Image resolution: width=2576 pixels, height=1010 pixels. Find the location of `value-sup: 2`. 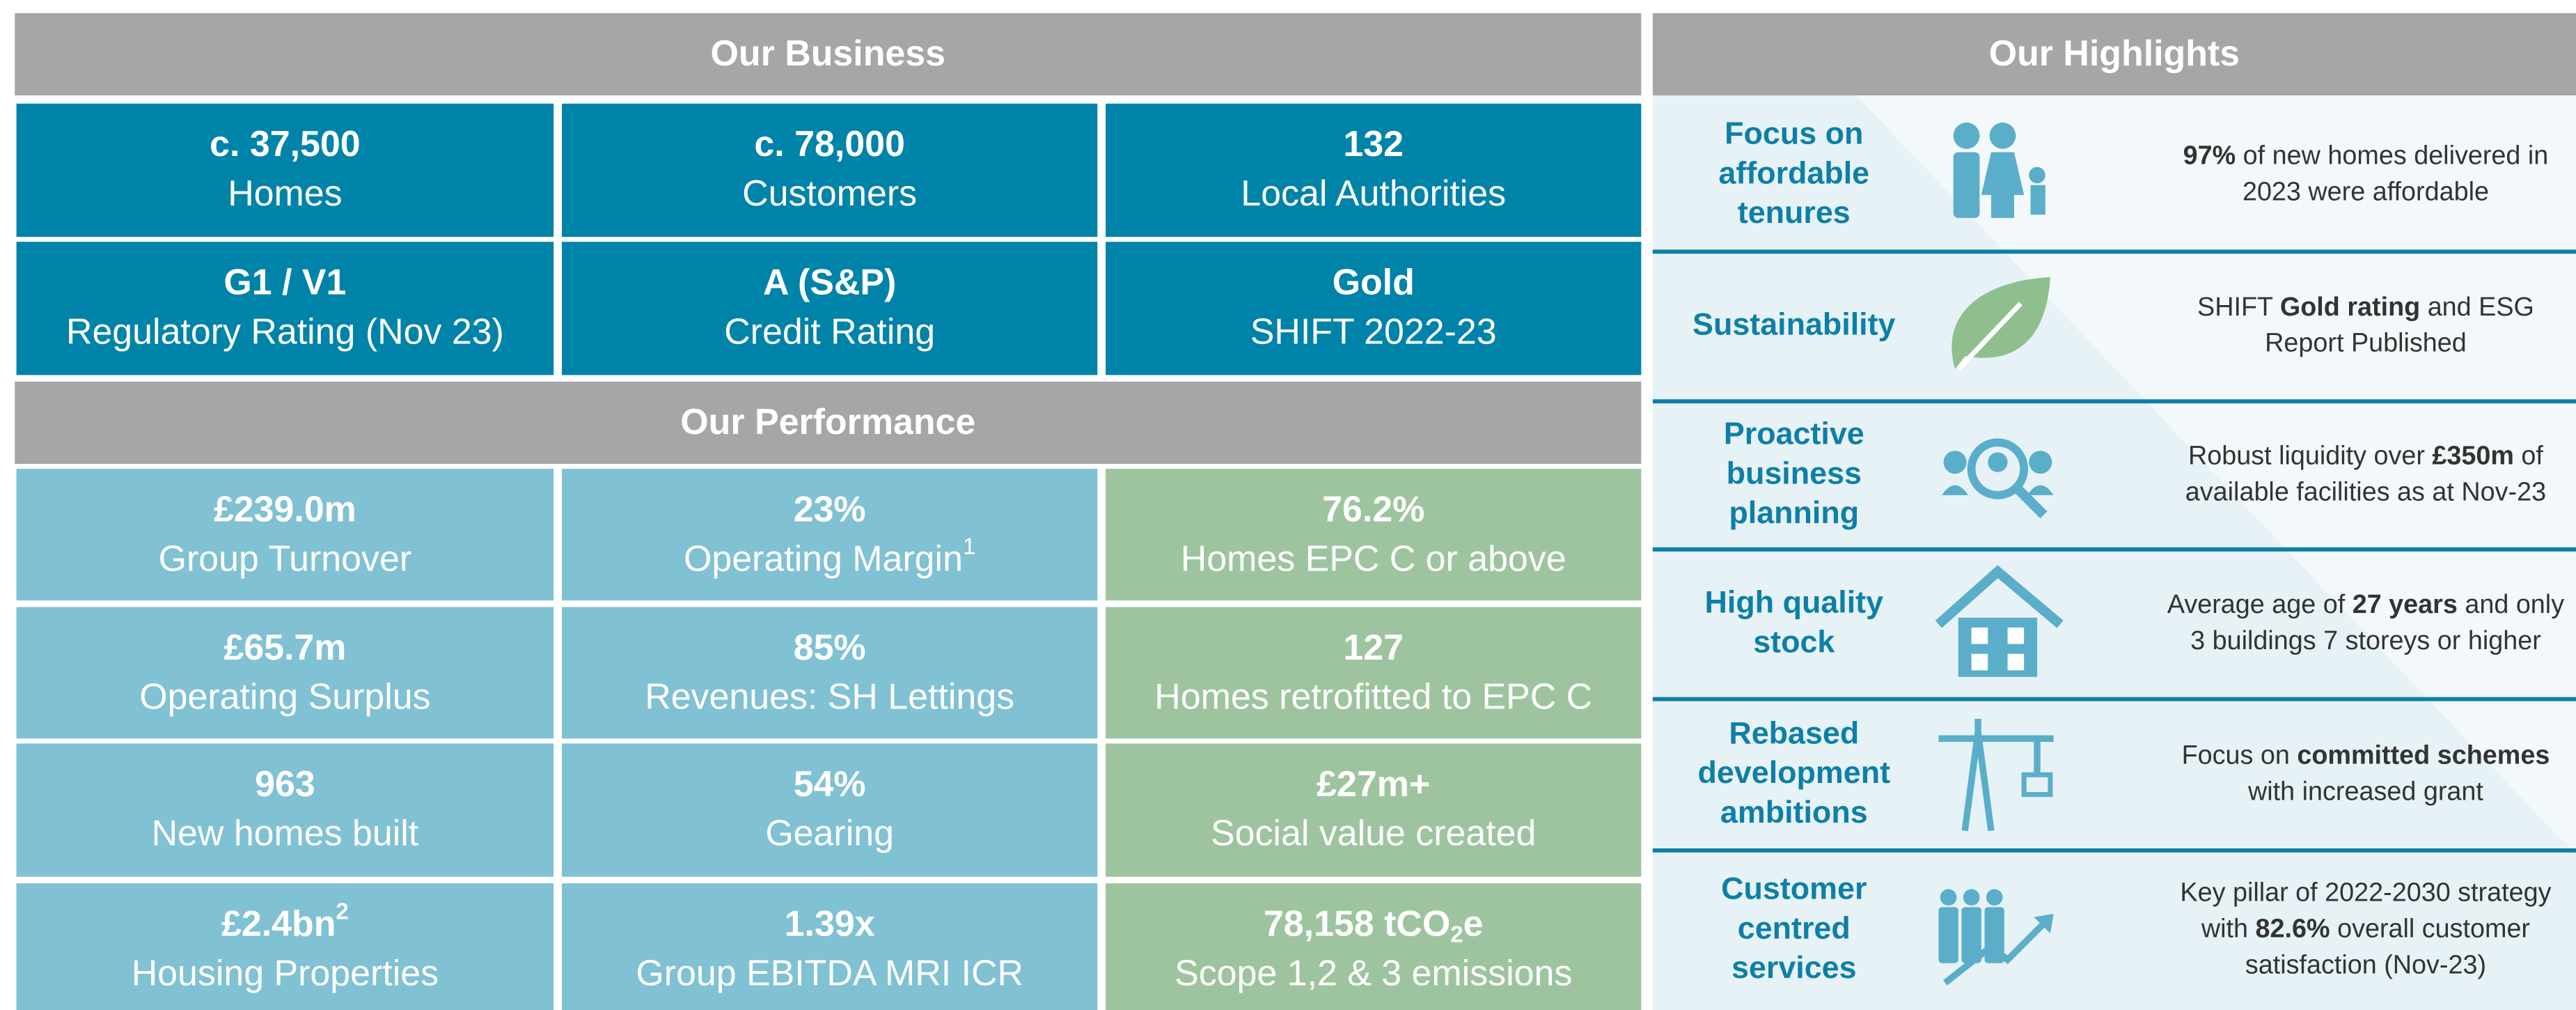

value-sup: 2 is located at coordinates (342, 911).